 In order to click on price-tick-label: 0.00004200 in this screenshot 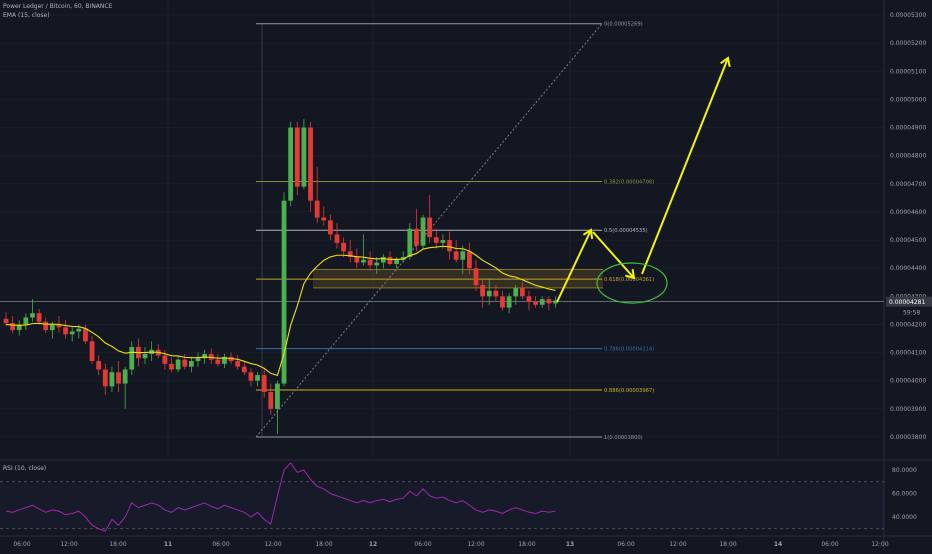, I will do `click(908, 324)`.